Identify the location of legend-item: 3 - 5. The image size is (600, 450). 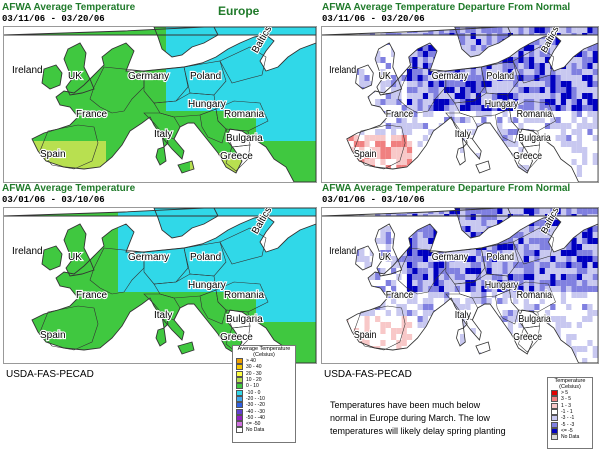
(570, 399).